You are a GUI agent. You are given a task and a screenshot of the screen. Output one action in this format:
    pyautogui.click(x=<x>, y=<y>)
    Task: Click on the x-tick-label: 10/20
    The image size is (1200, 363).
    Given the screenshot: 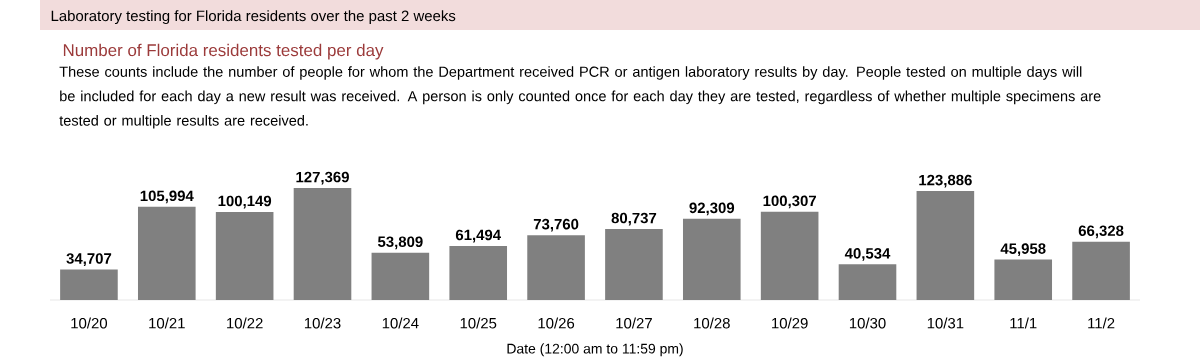 What is the action you would take?
    pyautogui.click(x=89, y=323)
    